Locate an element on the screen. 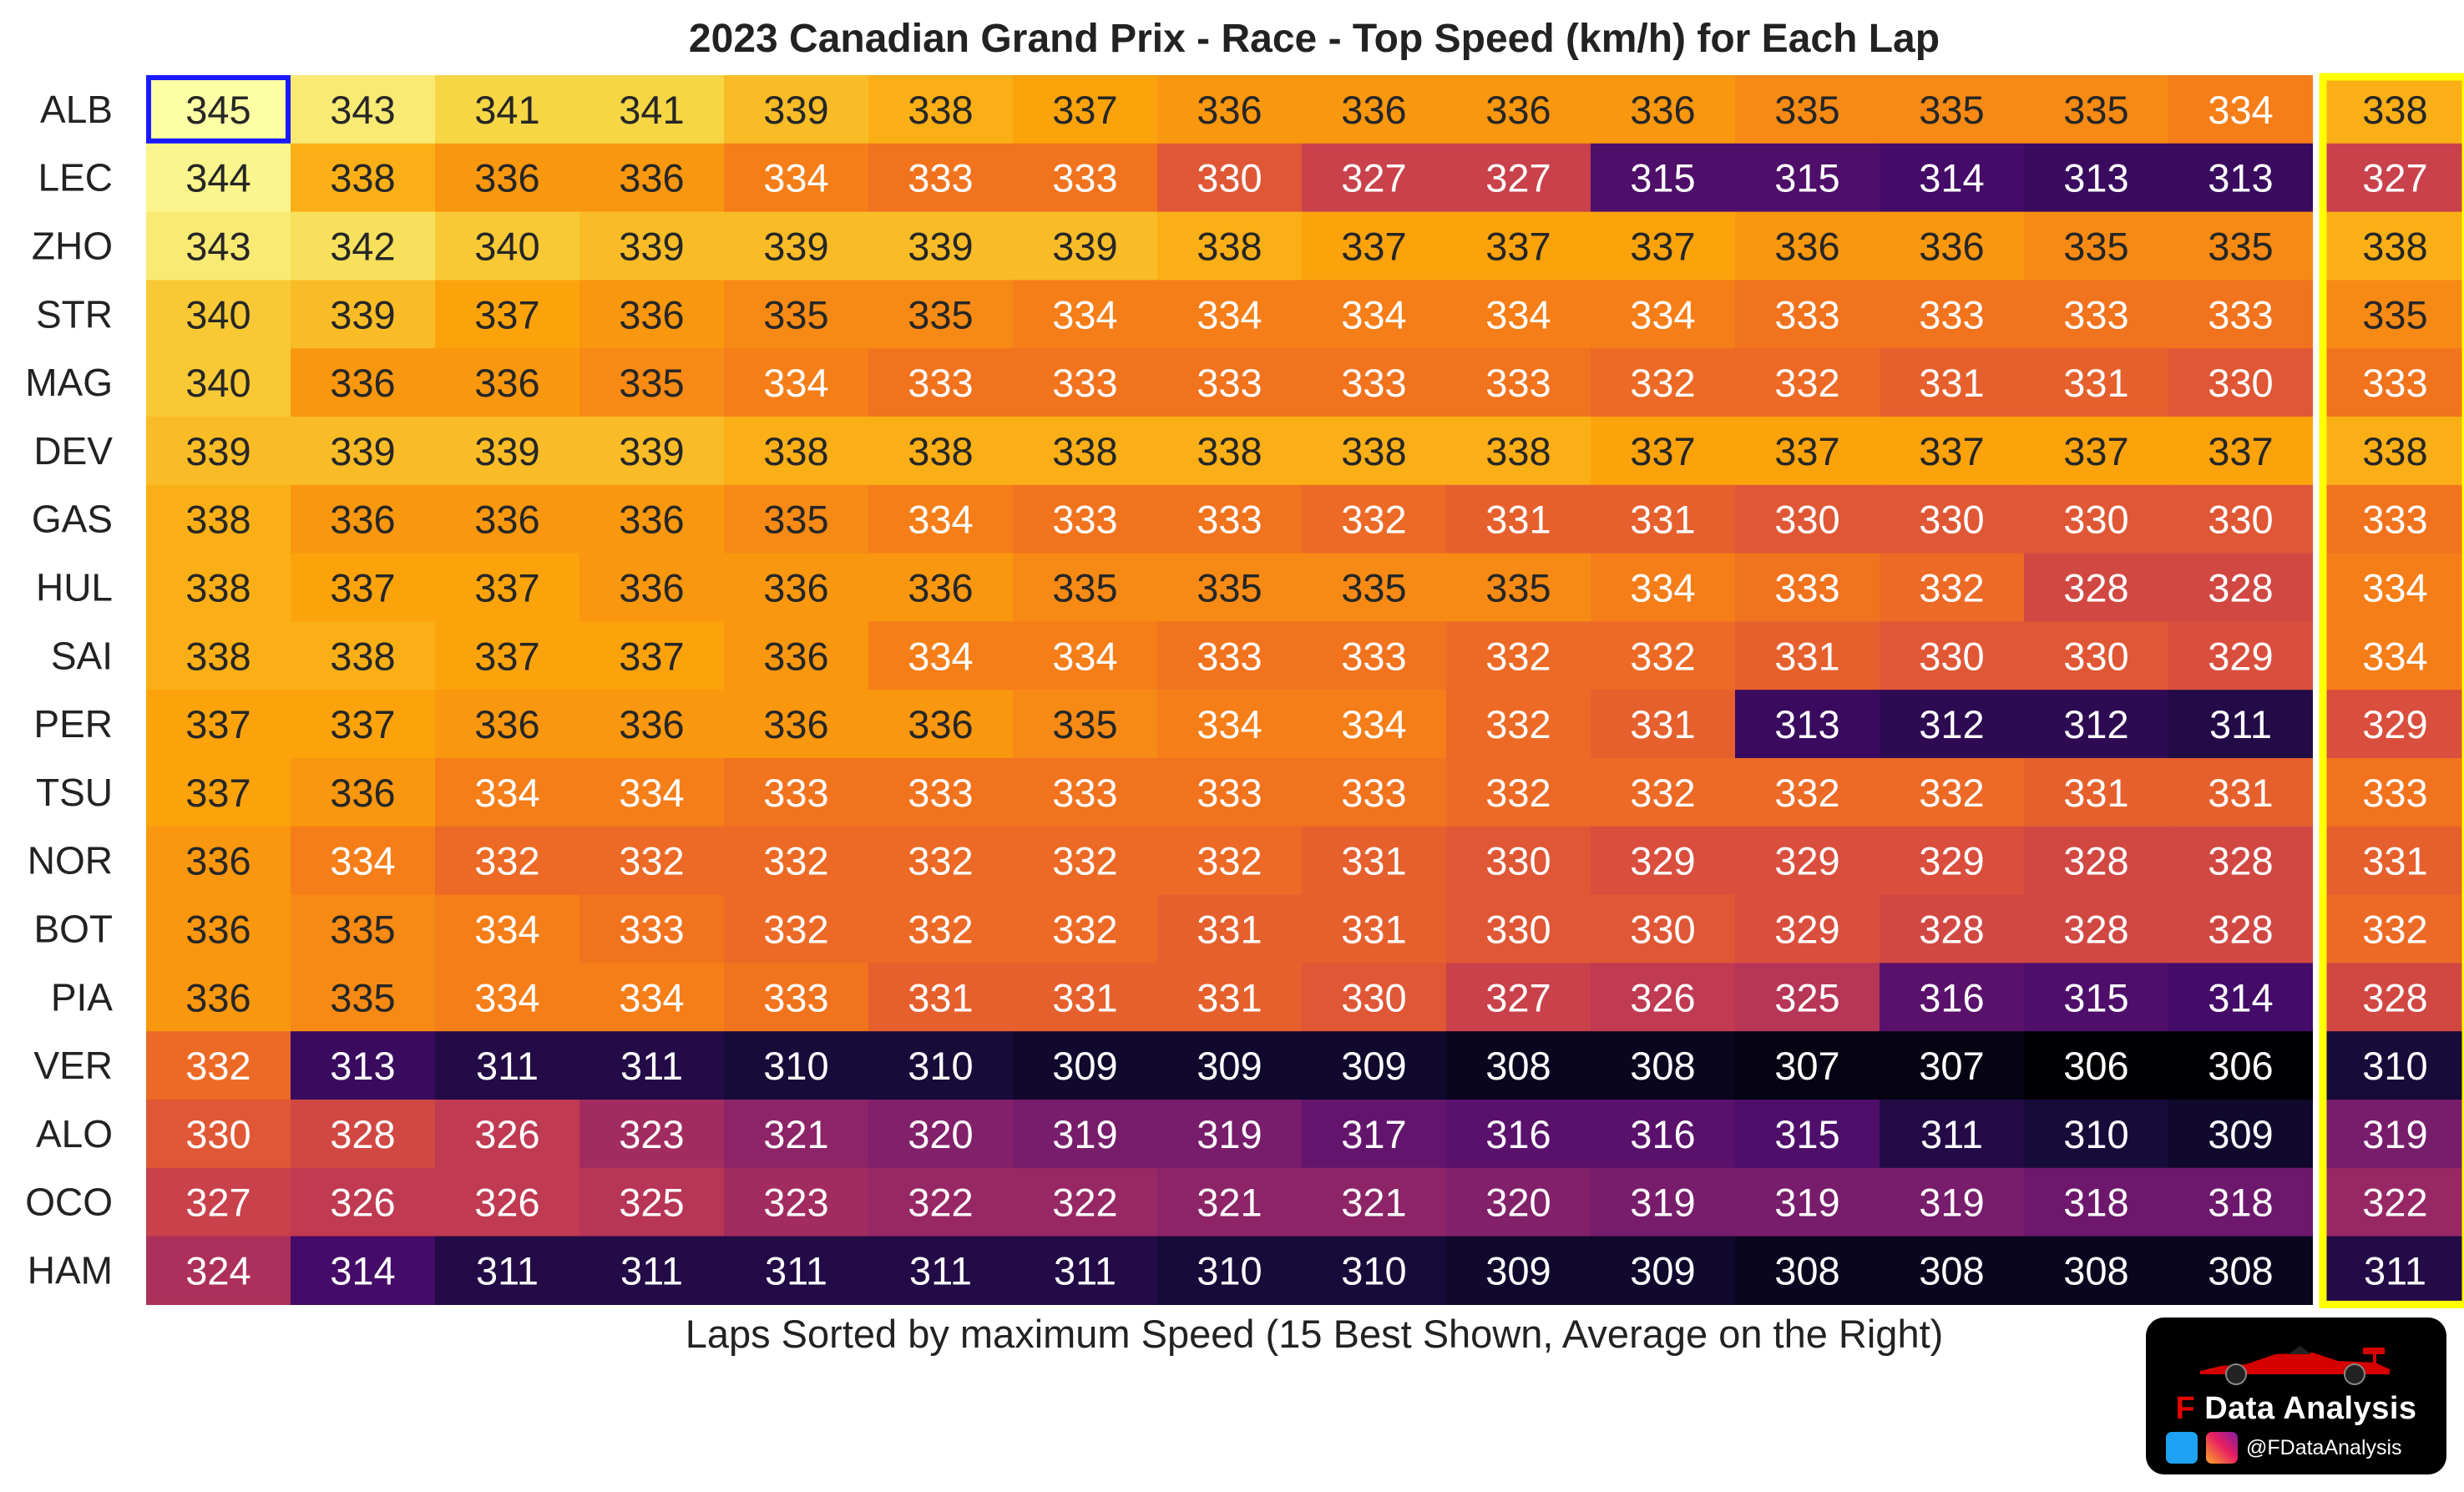 The height and width of the screenshot is (1492, 2464). average-label: 311 is located at coordinates (2395, 1271).